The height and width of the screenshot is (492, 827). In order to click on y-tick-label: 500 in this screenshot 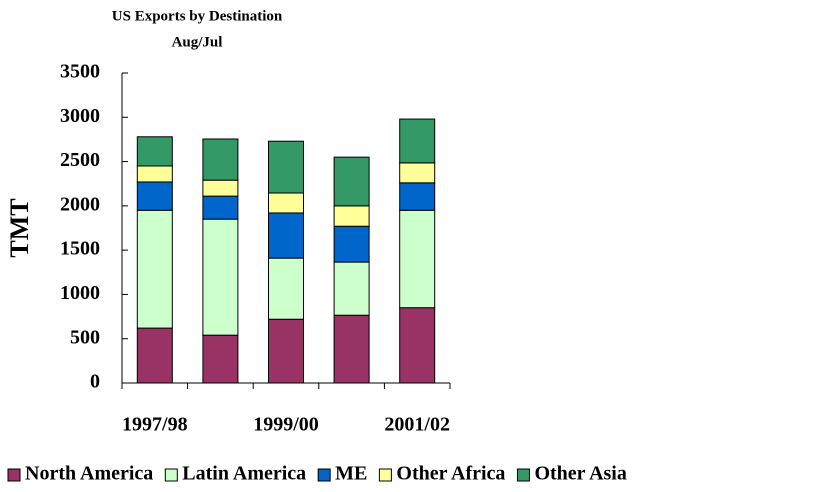, I will do `click(85, 337)`.